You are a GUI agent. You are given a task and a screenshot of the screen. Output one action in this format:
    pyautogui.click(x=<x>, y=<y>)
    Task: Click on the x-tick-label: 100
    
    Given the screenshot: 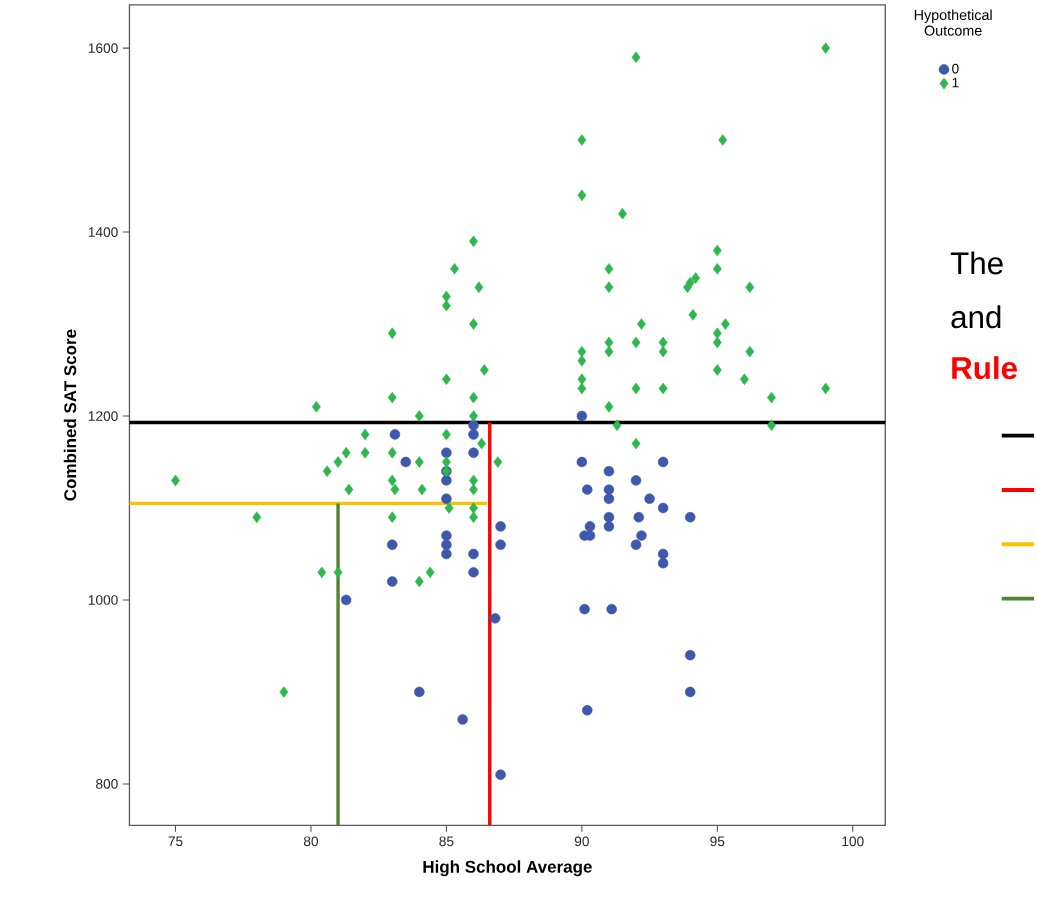 What is the action you would take?
    pyautogui.click(x=853, y=841)
    